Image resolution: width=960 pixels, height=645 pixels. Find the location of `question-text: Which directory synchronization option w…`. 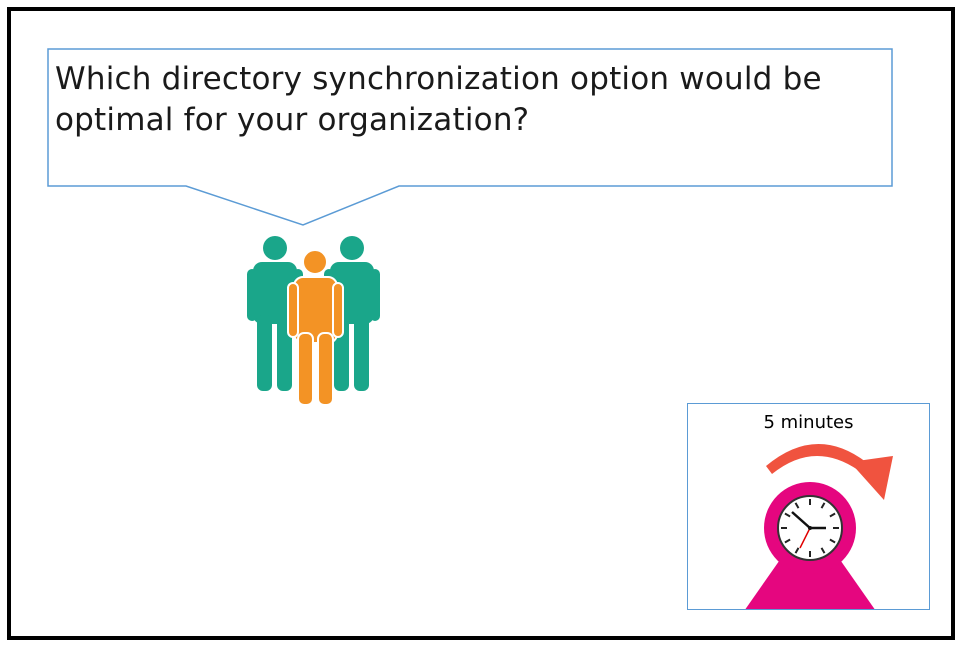

question-text: Which directory synchronization option w… is located at coordinates (455, 100).